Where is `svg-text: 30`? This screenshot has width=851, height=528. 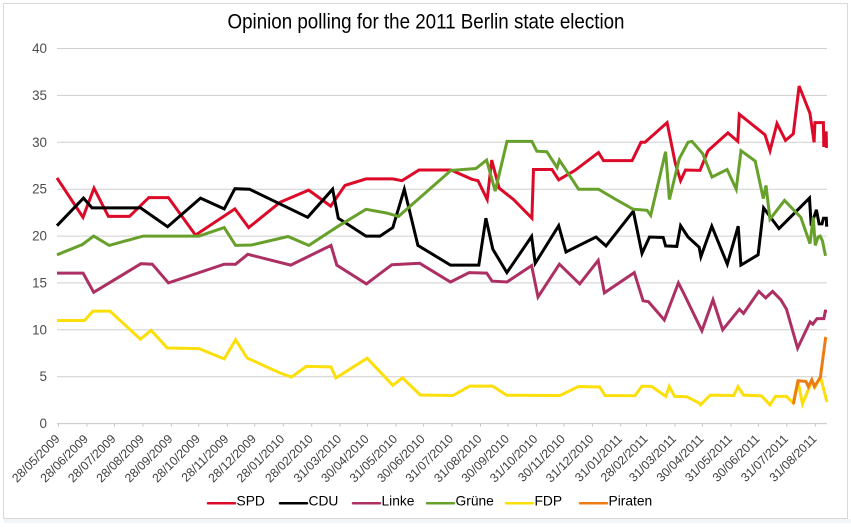
svg-text: 30 is located at coordinates (39, 142).